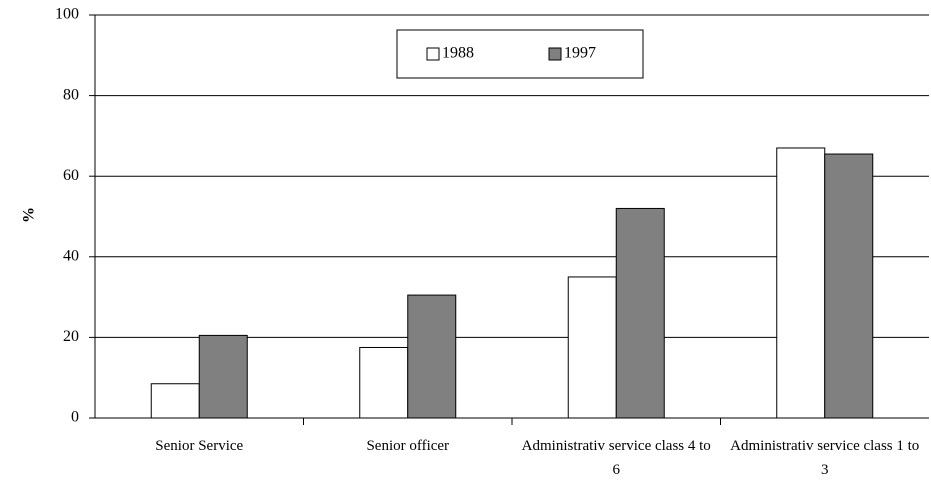 The image size is (931, 492). Describe the element at coordinates (199, 446) in the screenshot. I see `x-tick-label: Senior Service` at that location.